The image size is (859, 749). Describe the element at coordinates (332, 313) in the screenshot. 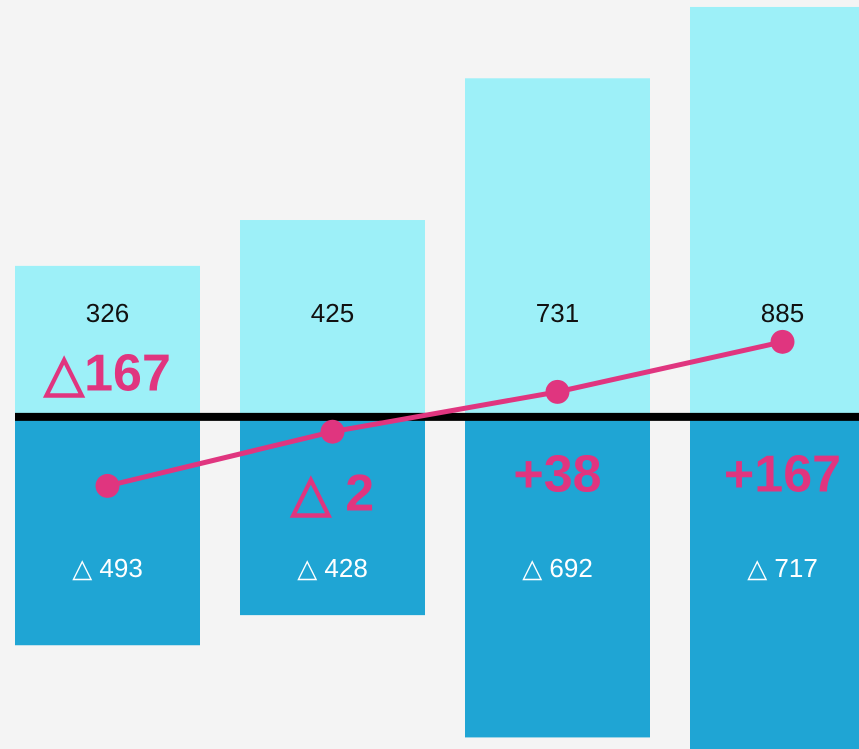

I see `upper-value-label: 425` at that location.